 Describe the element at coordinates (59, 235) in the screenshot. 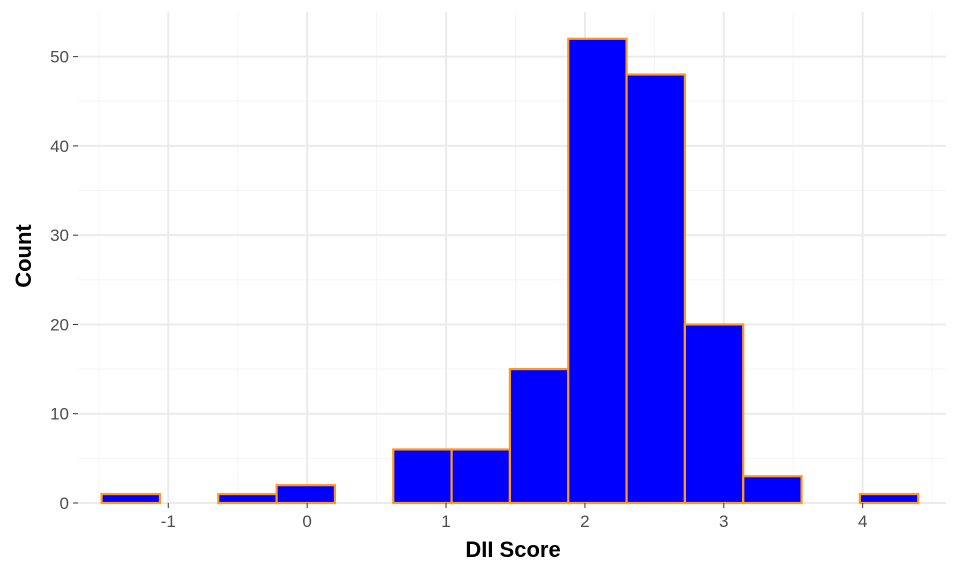

I see `y-tick-label: 30` at that location.